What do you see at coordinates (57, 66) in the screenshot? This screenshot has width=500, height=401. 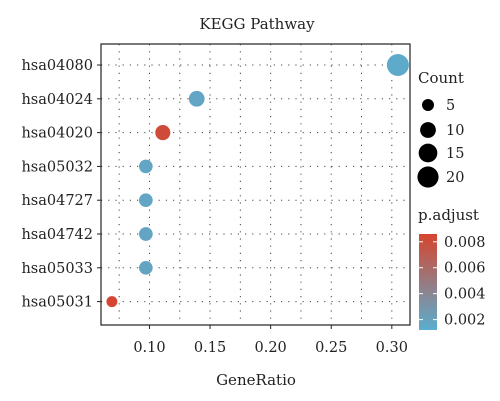 I see `y-tick-label: hsa04080` at bounding box center [57, 66].